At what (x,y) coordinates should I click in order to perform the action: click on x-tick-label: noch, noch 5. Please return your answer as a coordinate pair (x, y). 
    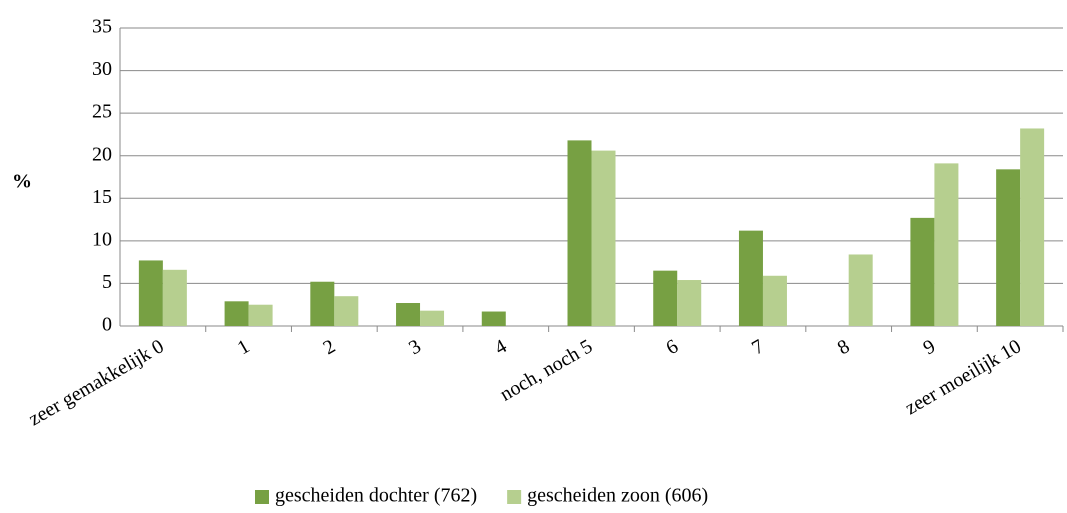
    Looking at the image, I should click on (546, 370).